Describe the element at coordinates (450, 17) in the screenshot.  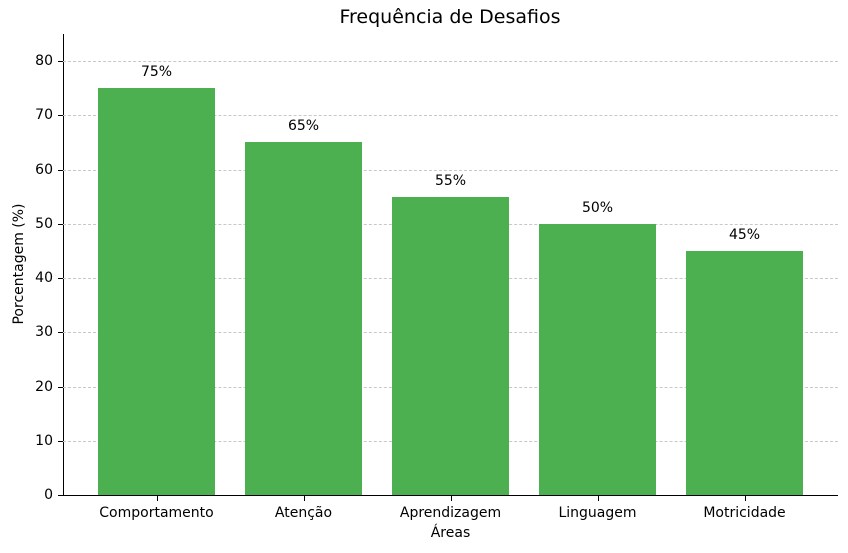
I see `chart-title: Frequência de Desafios` at that location.